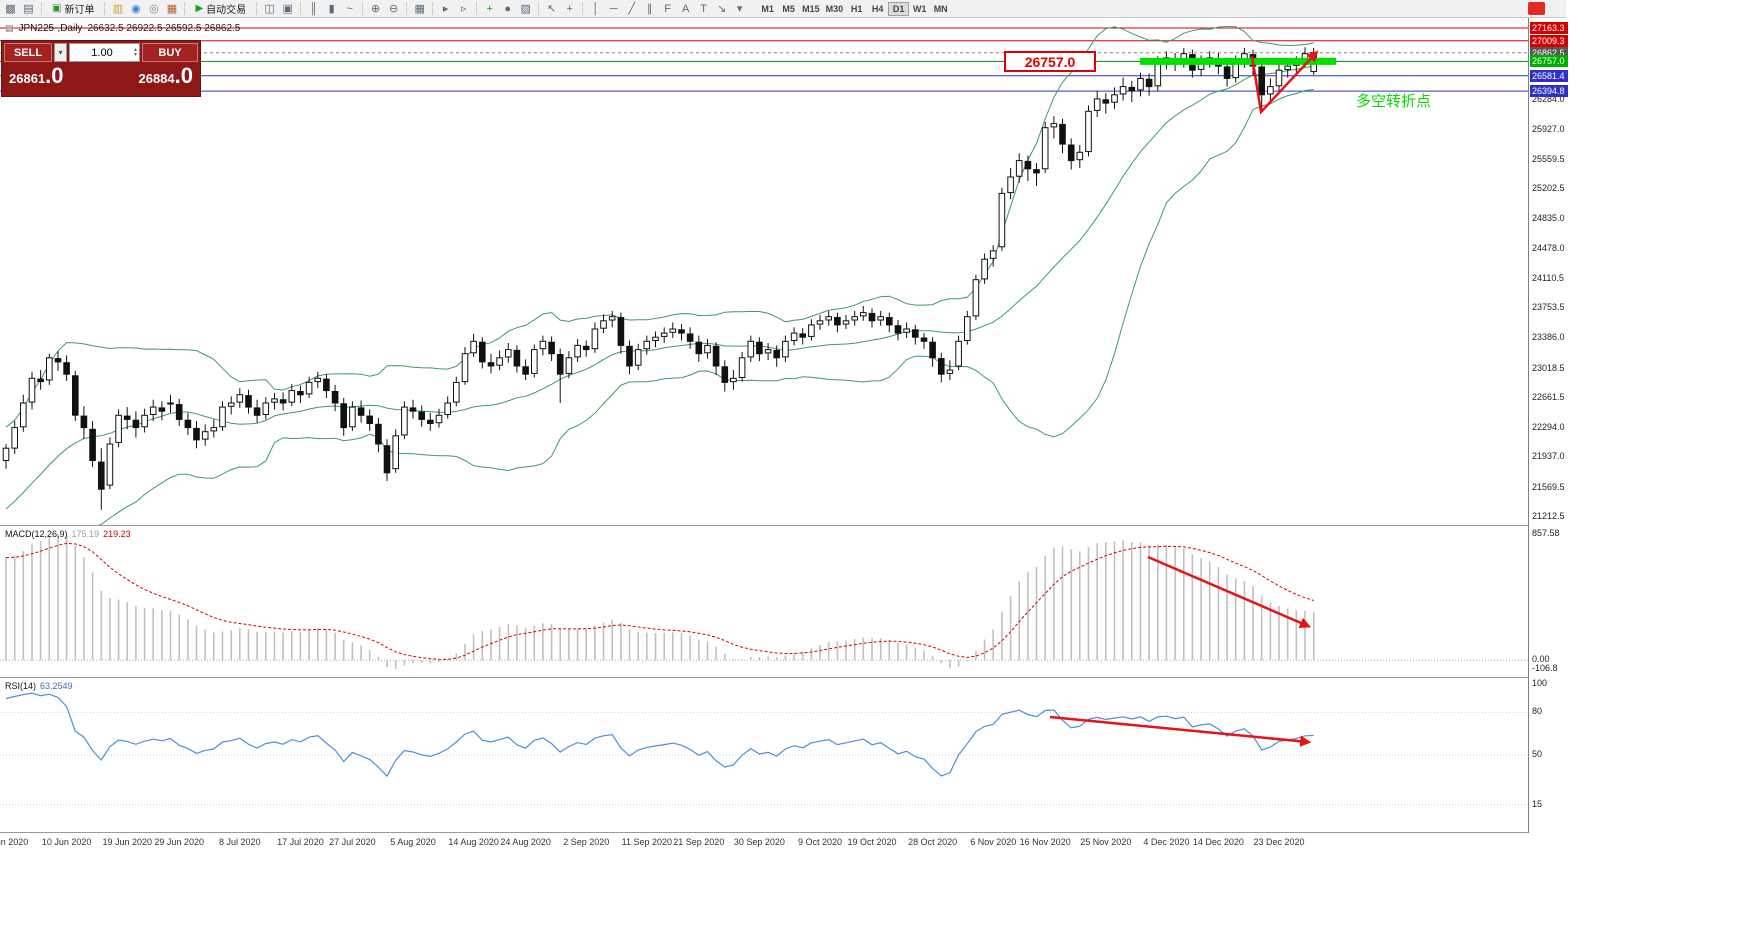 The width and height of the screenshot is (1737, 942). What do you see at coordinates (834, 8) in the screenshot?
I see `timeframe-m30: M30` at bounding box center [834, 8].